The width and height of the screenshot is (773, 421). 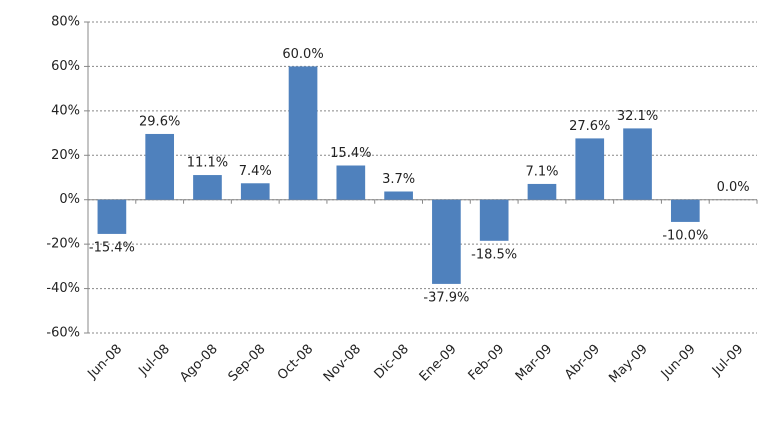 What do you see at coordinates (63, 288) in the screenshot?
I see `y-tick-label: -40%` at bounding box center [63, 288].